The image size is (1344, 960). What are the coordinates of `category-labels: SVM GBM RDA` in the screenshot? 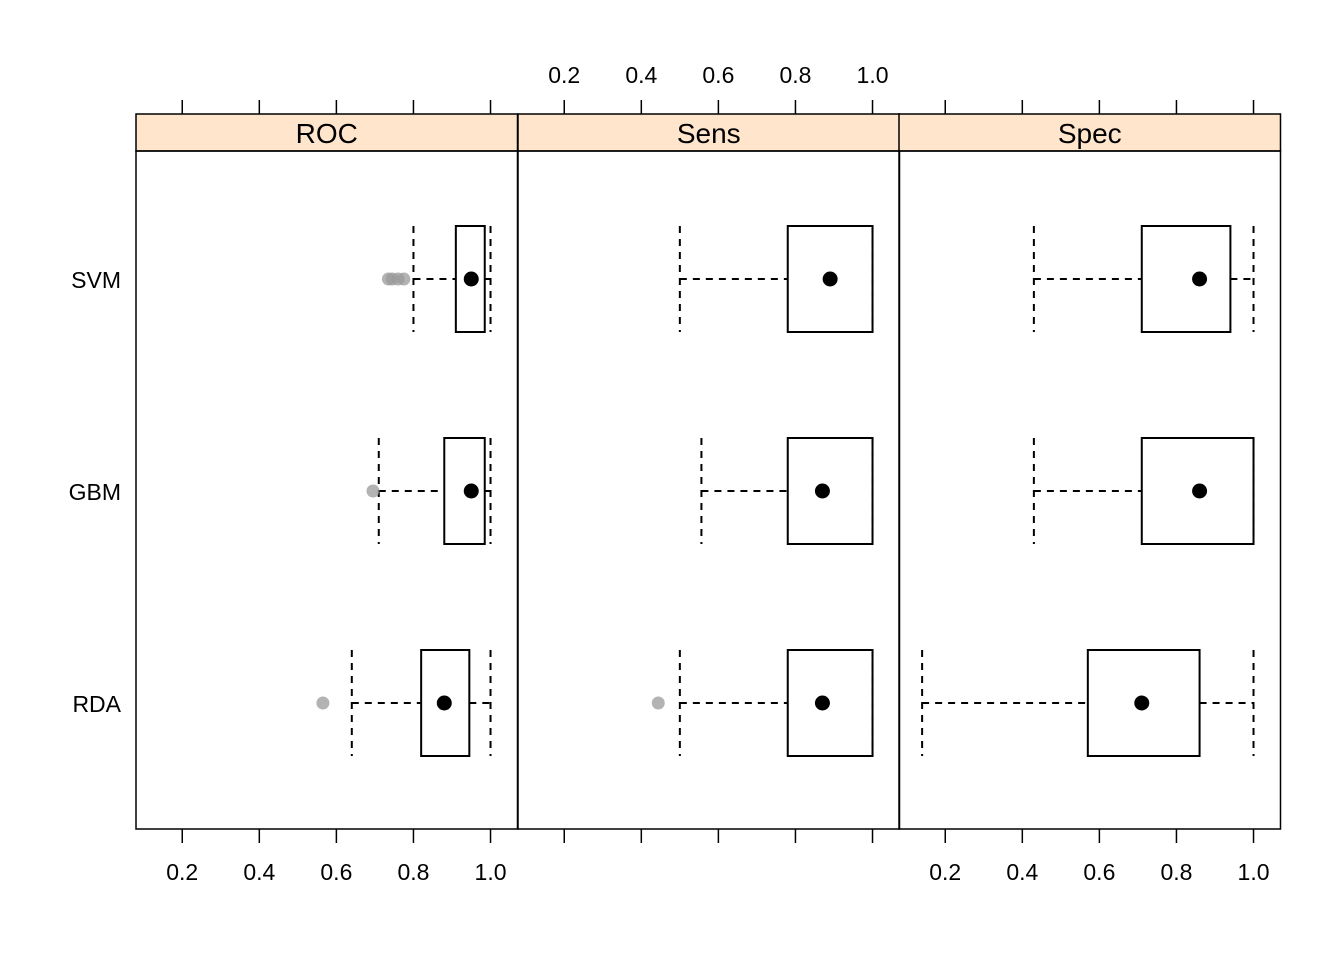 It's located at (95, 492).